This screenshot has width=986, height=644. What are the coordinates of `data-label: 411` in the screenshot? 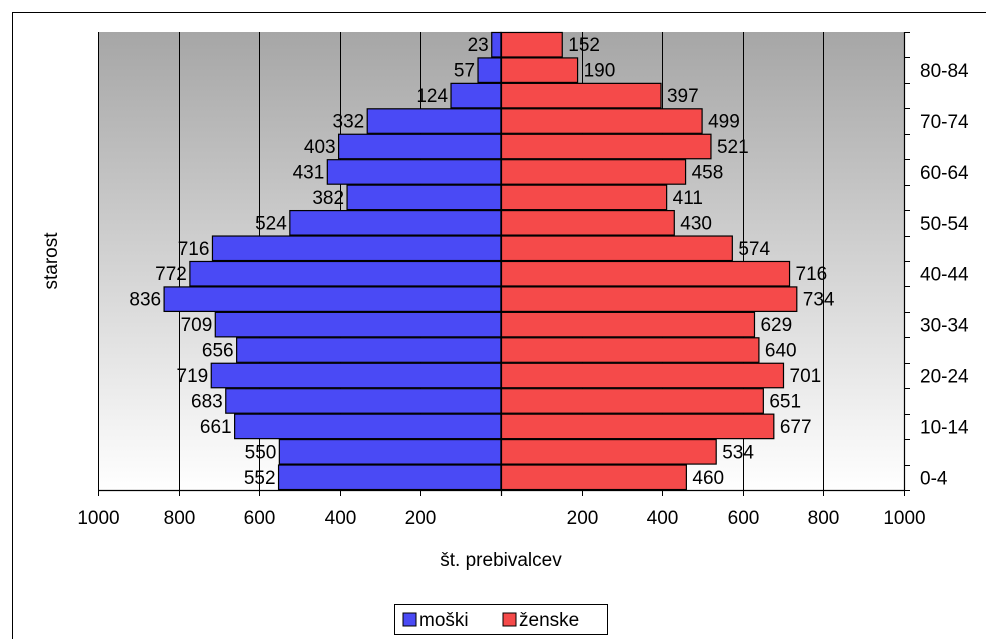 It's located at (688, 198).